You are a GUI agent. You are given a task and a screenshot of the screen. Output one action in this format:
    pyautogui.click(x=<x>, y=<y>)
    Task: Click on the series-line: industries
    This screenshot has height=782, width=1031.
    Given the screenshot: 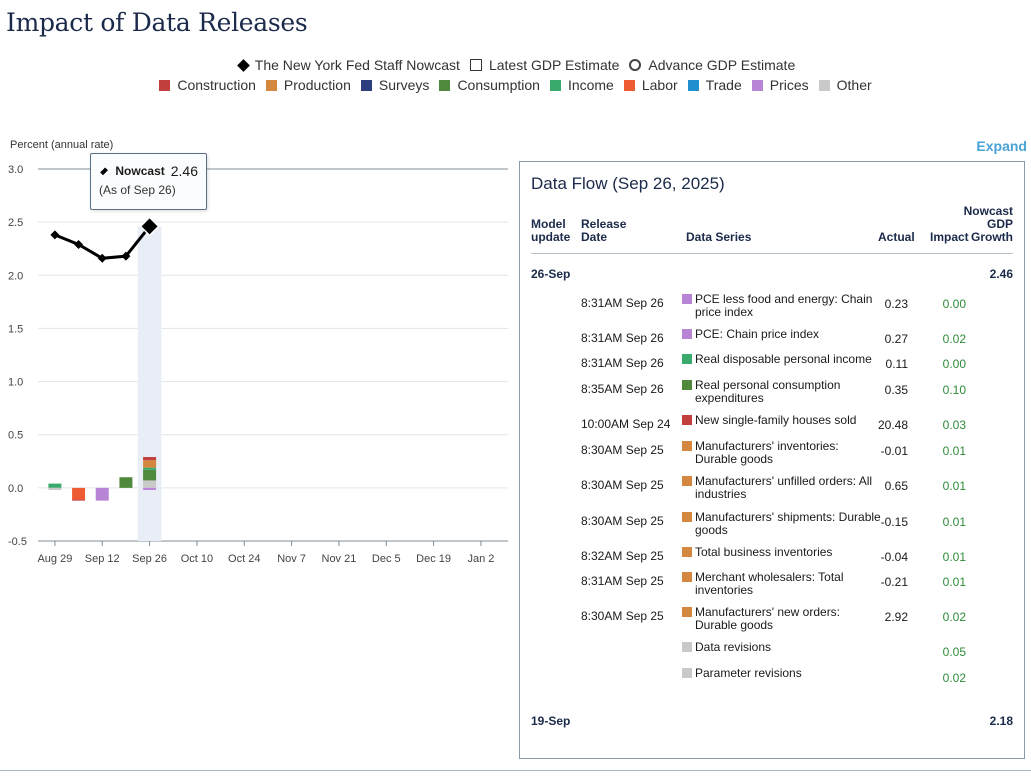 What is the action you would take?
    pyautogui.click(x=721, y=494)
    